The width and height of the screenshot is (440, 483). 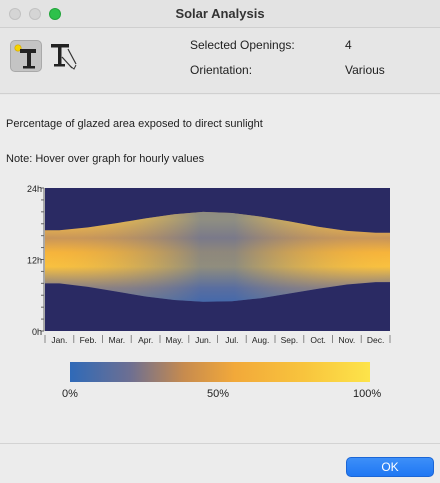 I want to click on y-tick-label: 0h, so click(x=37, y=332).